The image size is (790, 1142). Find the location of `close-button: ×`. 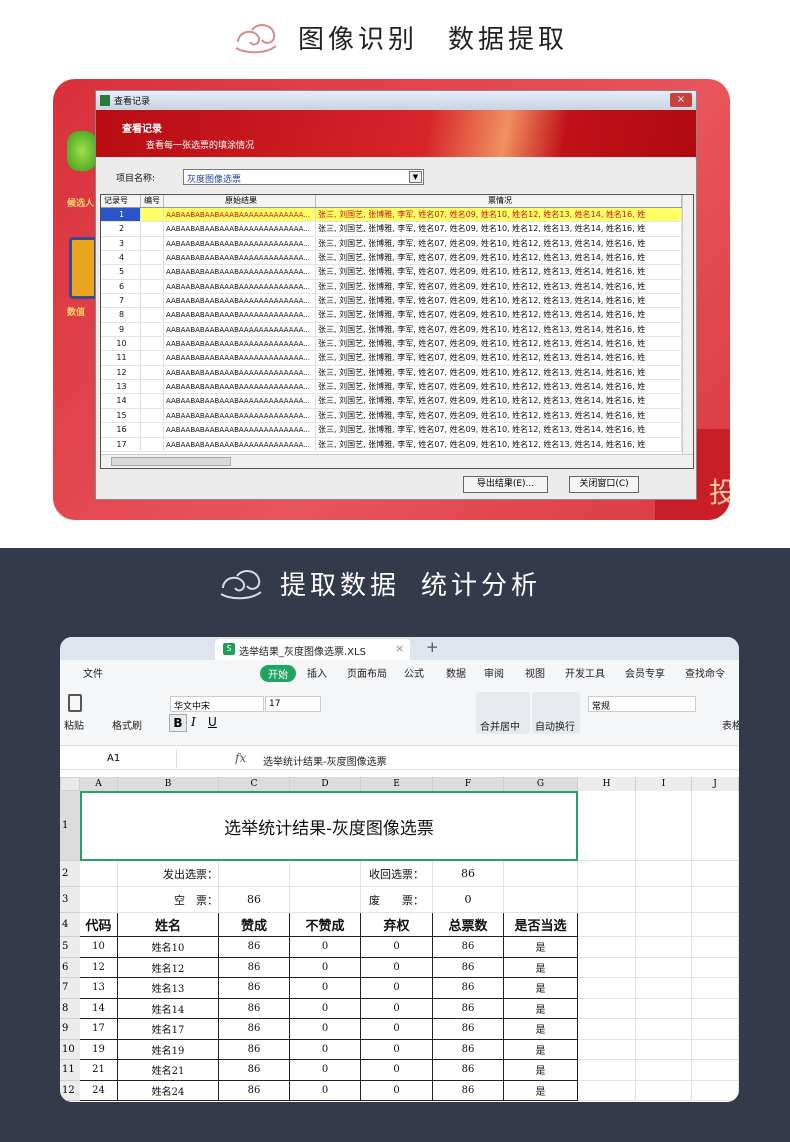

close-button: × is located at coordinates (681, 100).